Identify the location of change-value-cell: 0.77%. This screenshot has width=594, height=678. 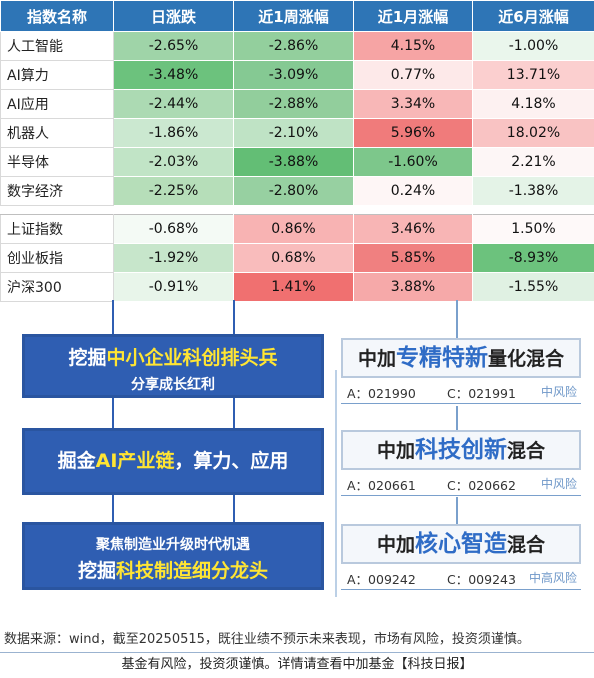
(413, 75).